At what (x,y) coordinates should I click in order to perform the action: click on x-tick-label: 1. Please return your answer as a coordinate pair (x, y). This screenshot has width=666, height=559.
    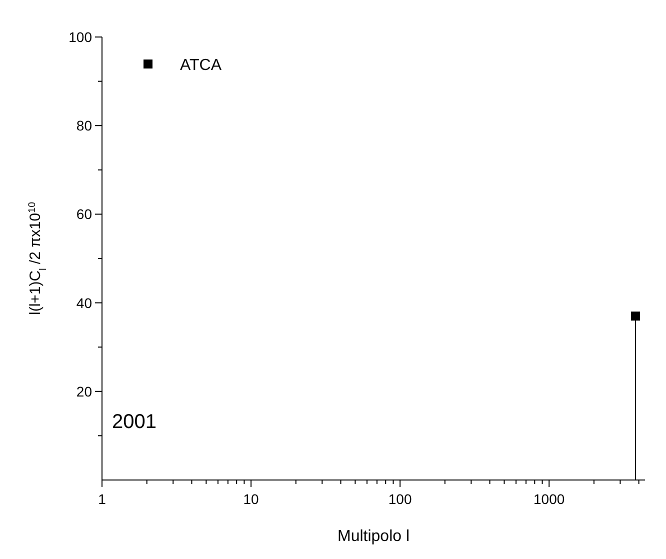
    Looking at the image, I should click on (102, 499).